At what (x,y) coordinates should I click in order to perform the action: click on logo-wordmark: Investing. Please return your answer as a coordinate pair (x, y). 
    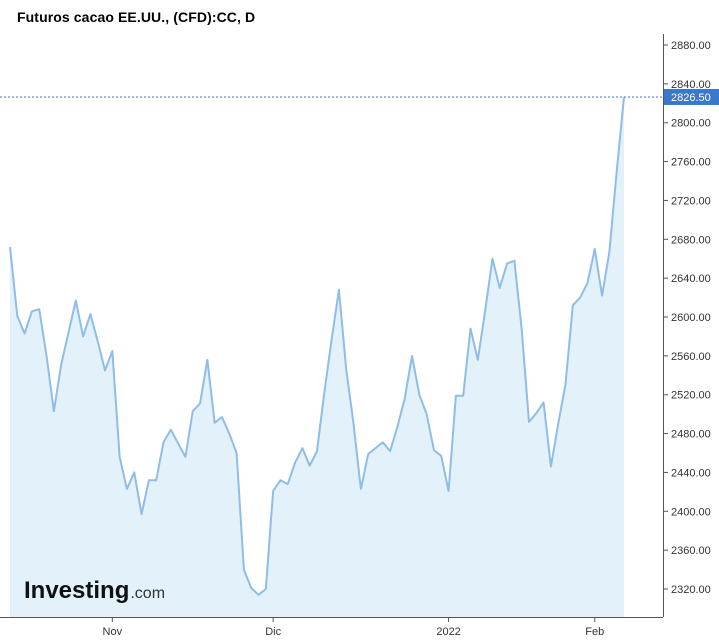
    Looking at the image, I should click on (76, 590).